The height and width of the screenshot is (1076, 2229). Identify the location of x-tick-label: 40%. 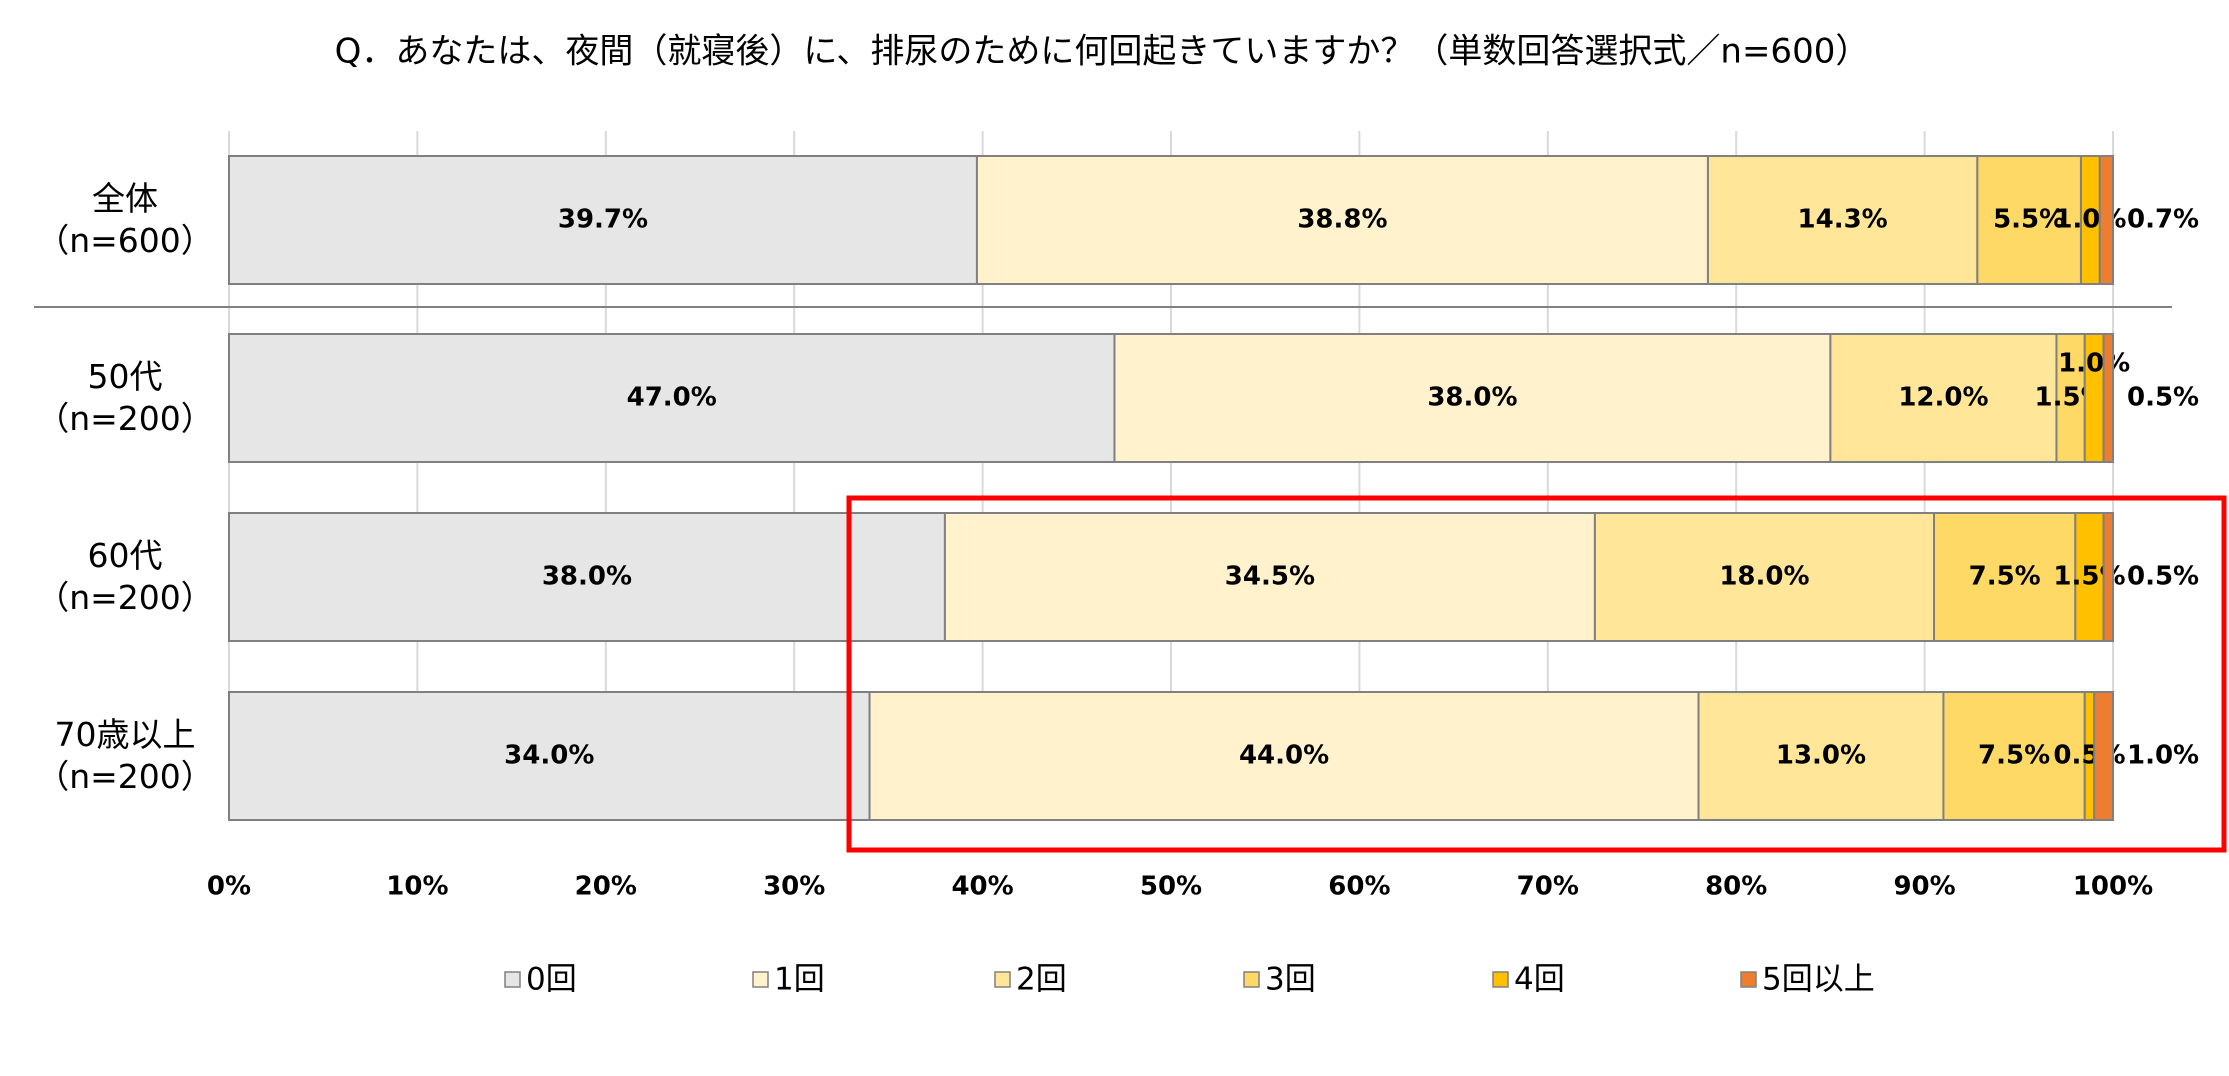
(982, 887).